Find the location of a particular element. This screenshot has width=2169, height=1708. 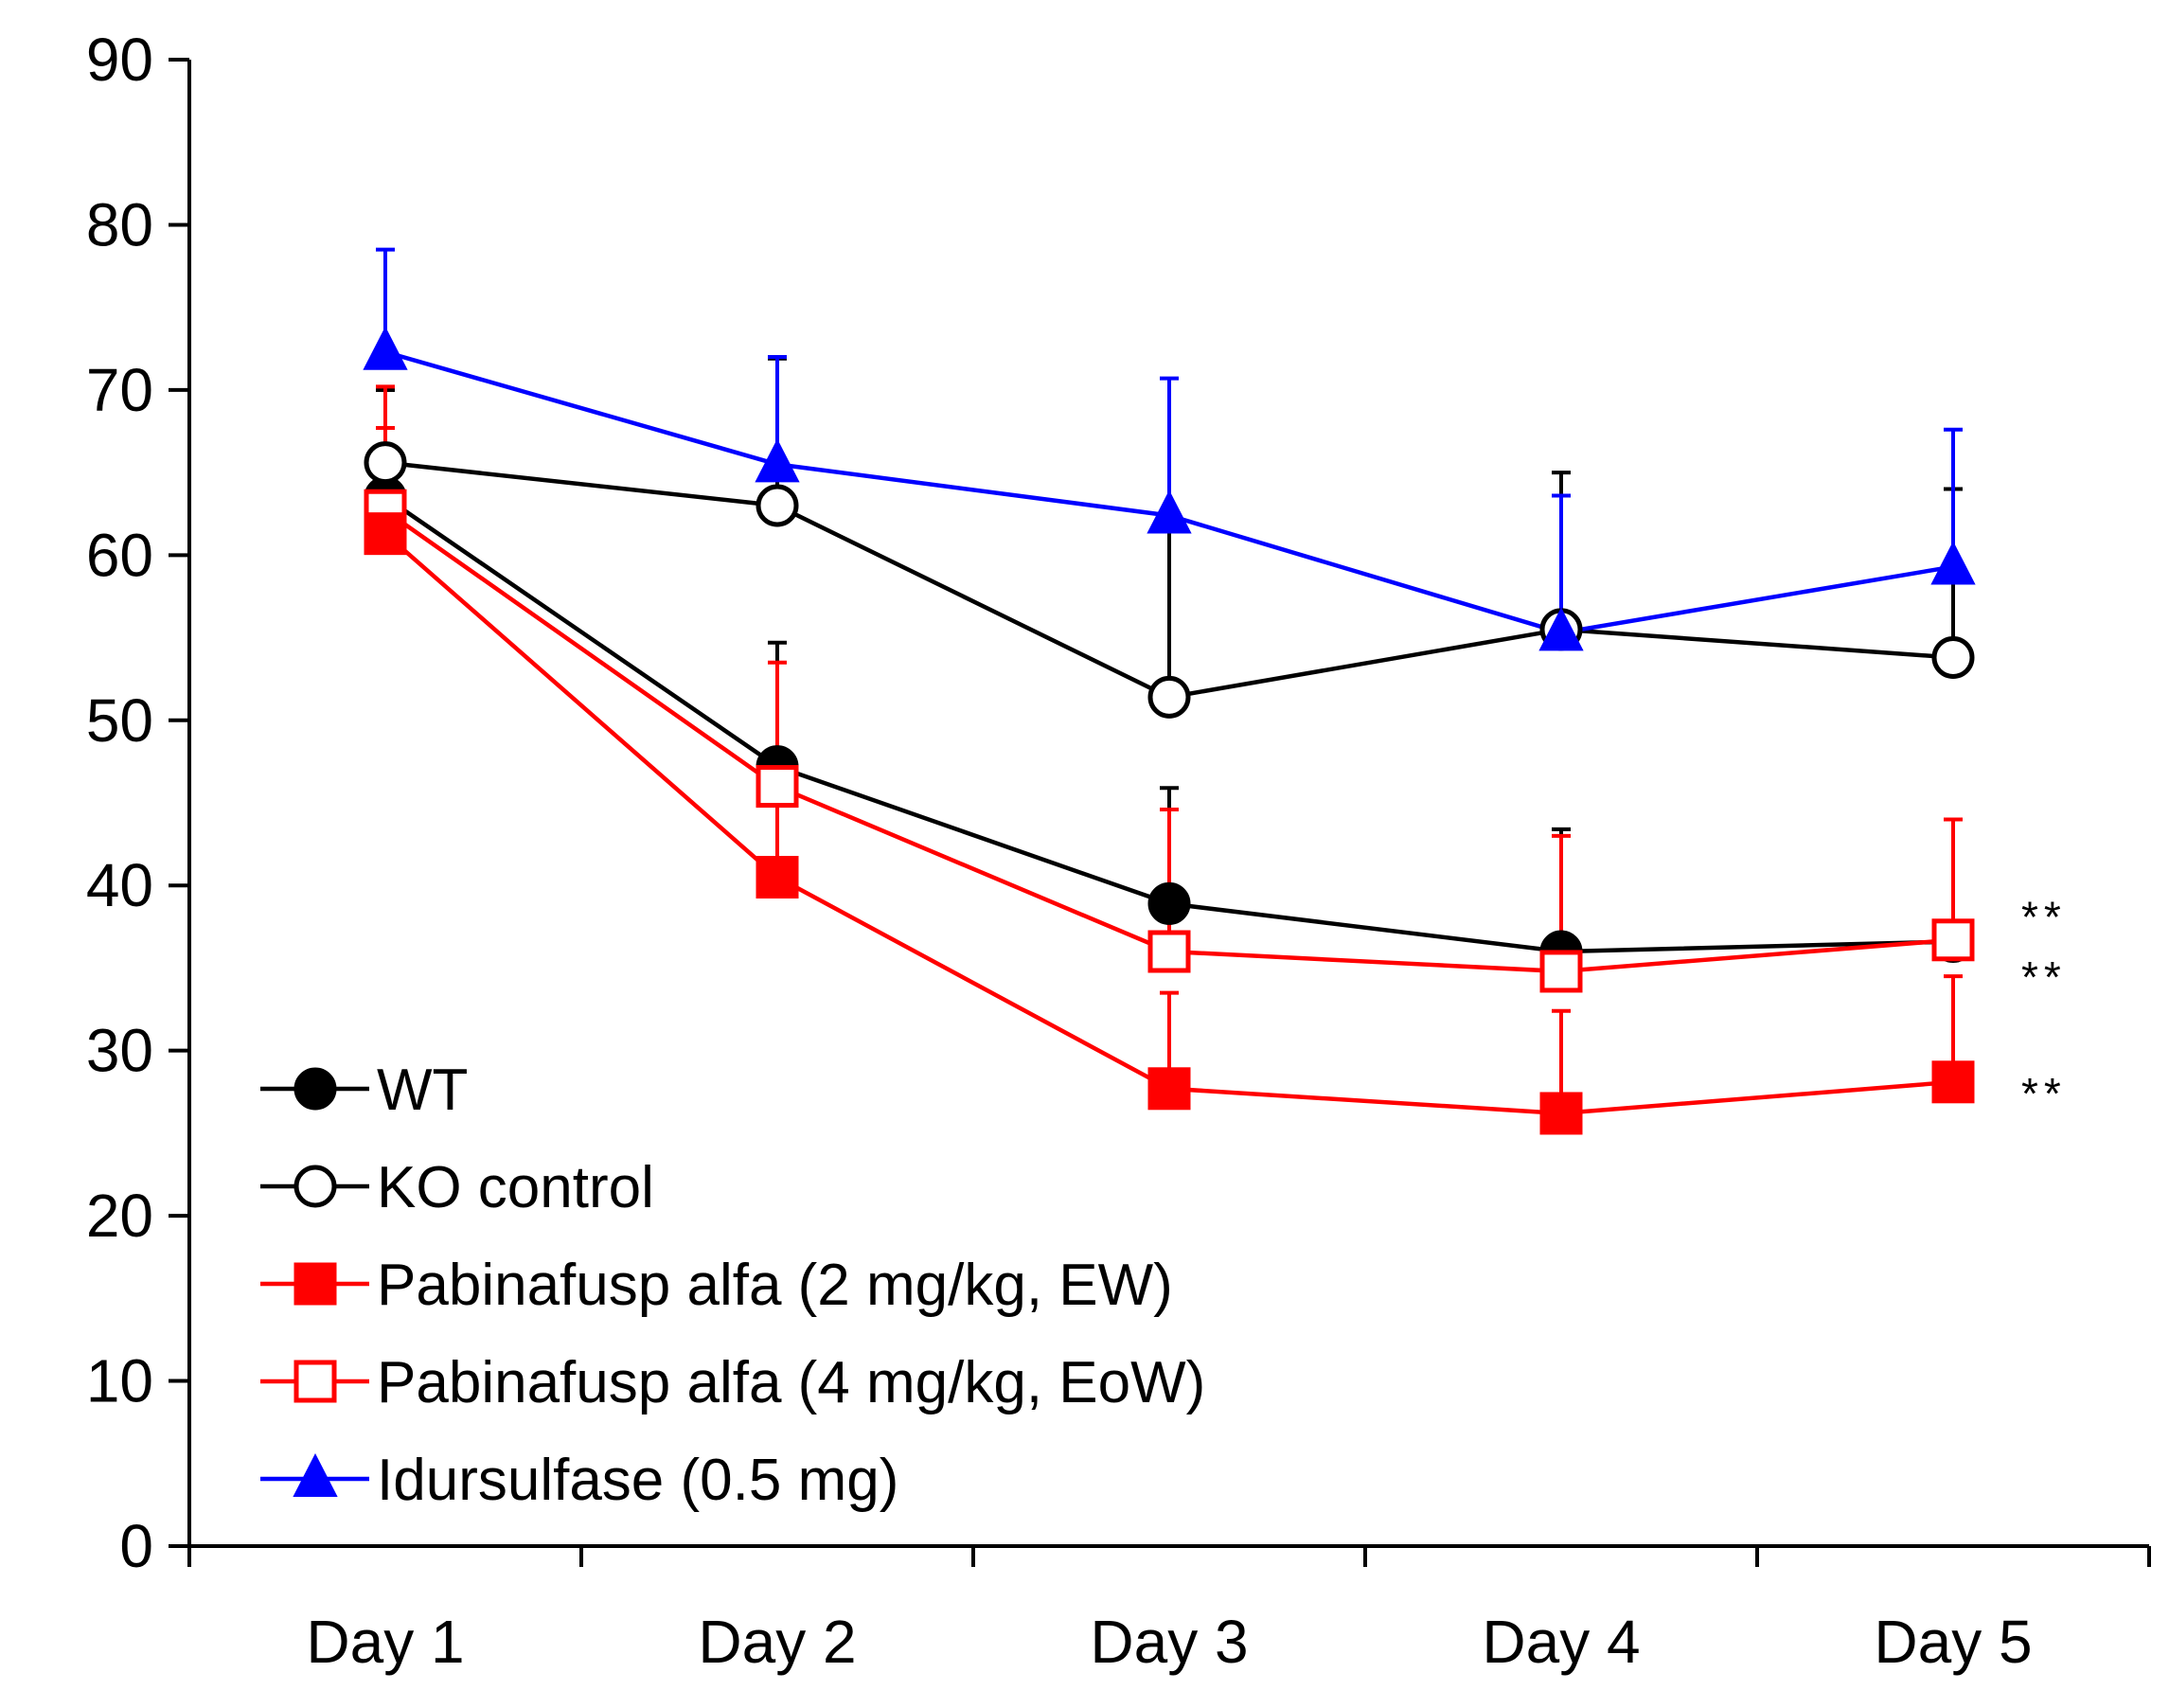

x-tick-label: Day 3 is located at coordinates (1169, 1642).